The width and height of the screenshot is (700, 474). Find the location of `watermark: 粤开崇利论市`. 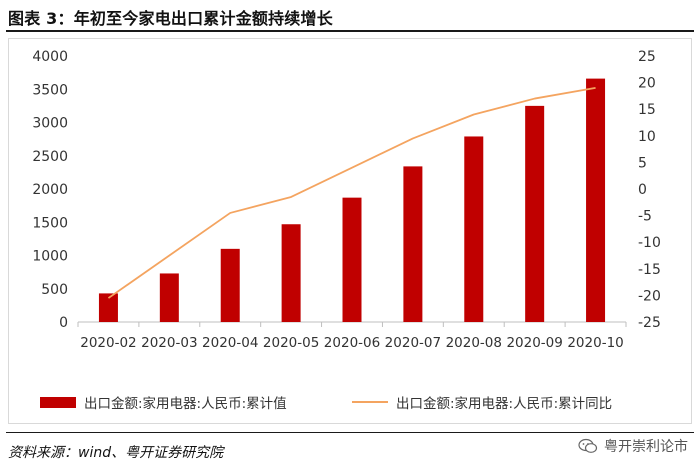

watermark: 粤开崇利论市 is located at coordinates (633, 446).